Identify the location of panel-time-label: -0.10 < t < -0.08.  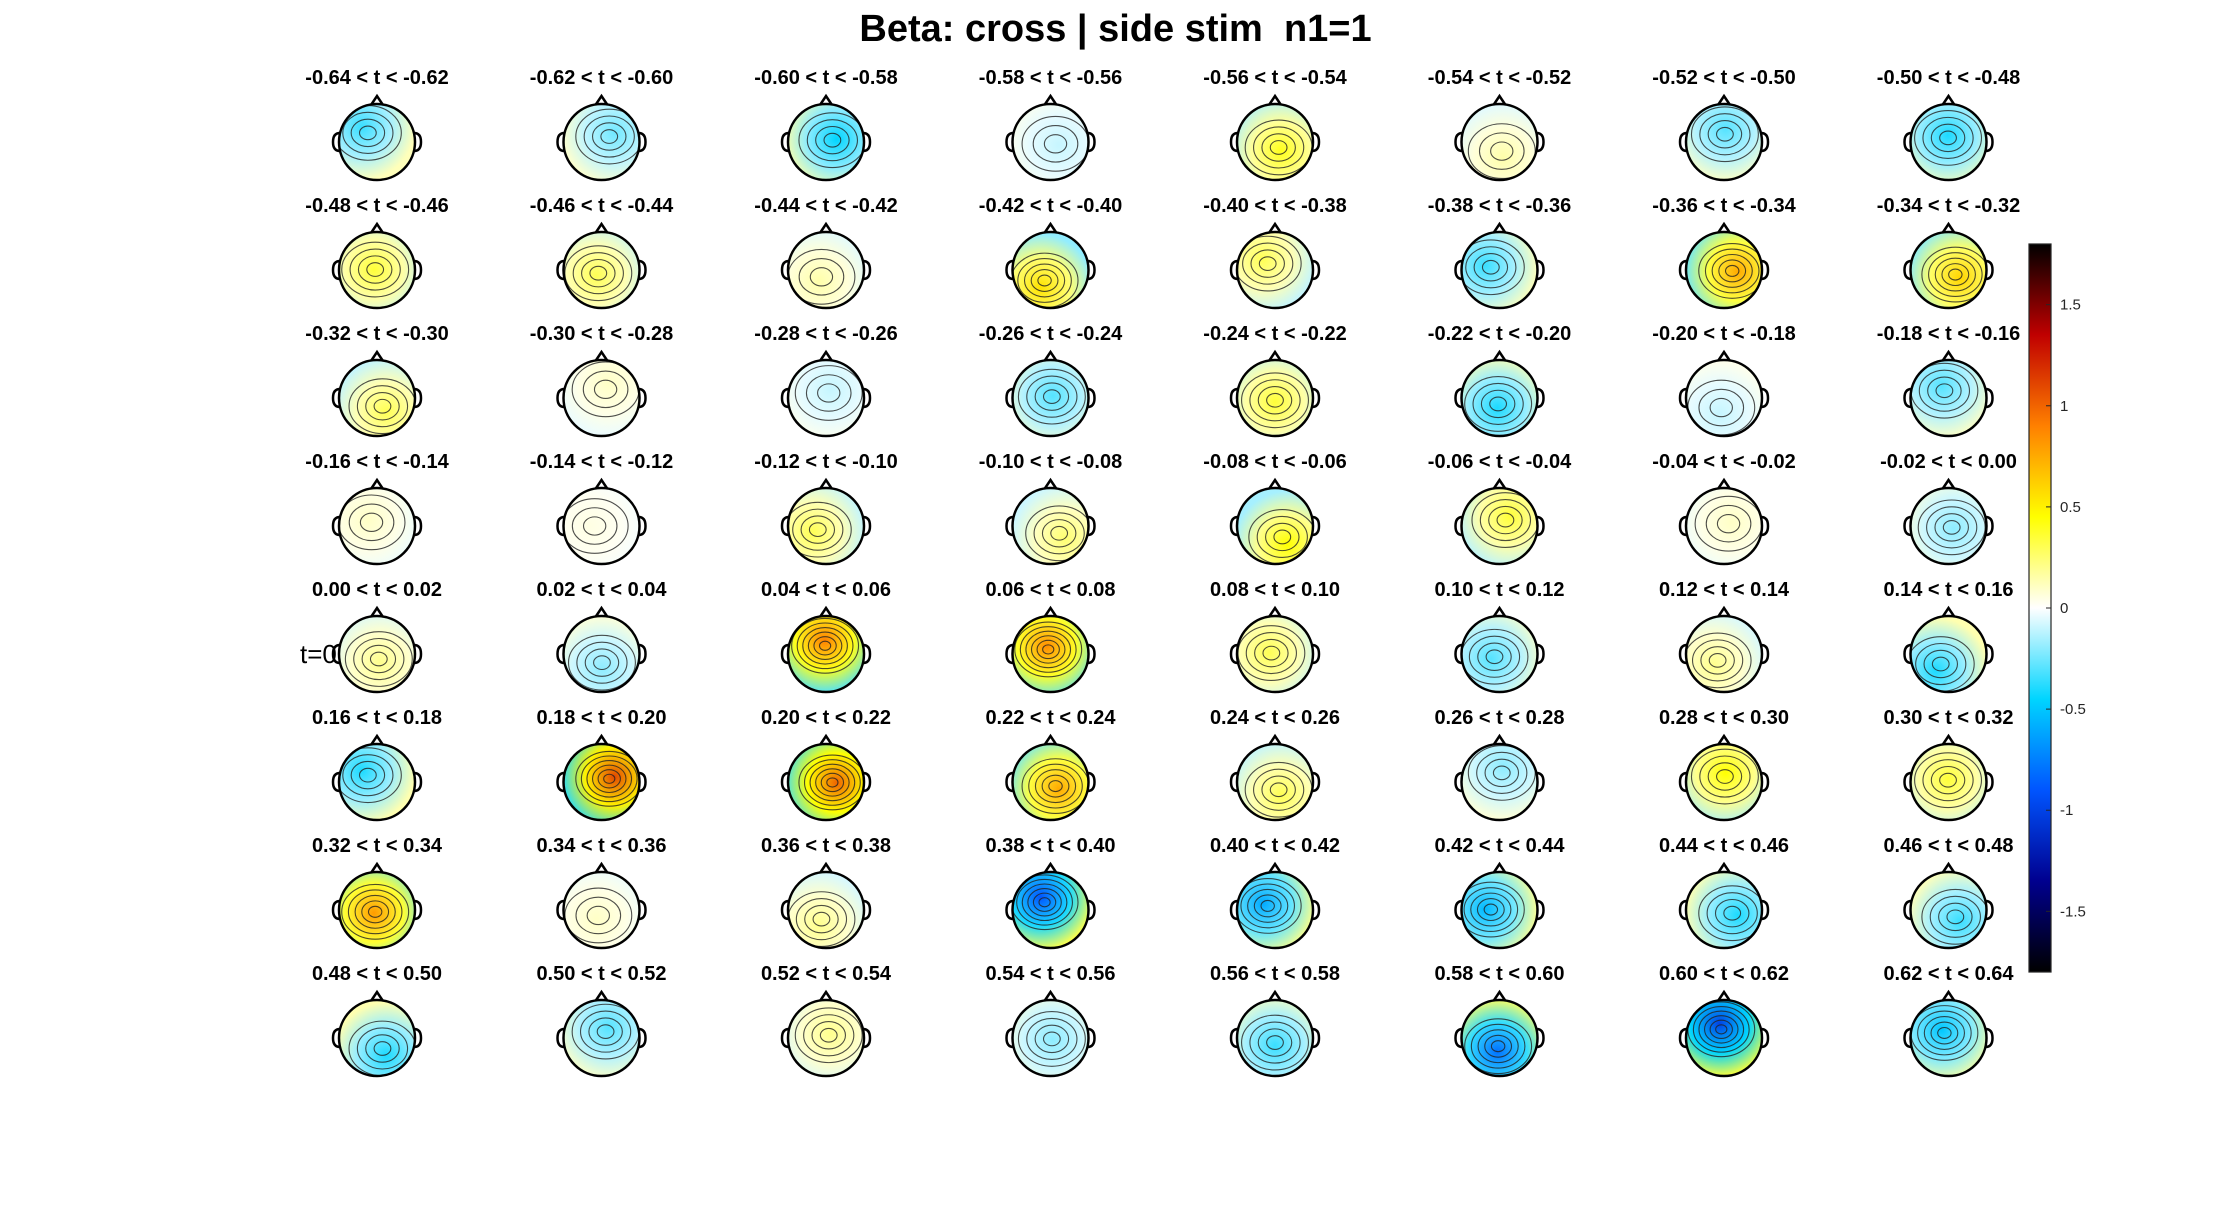
(1050, 462).